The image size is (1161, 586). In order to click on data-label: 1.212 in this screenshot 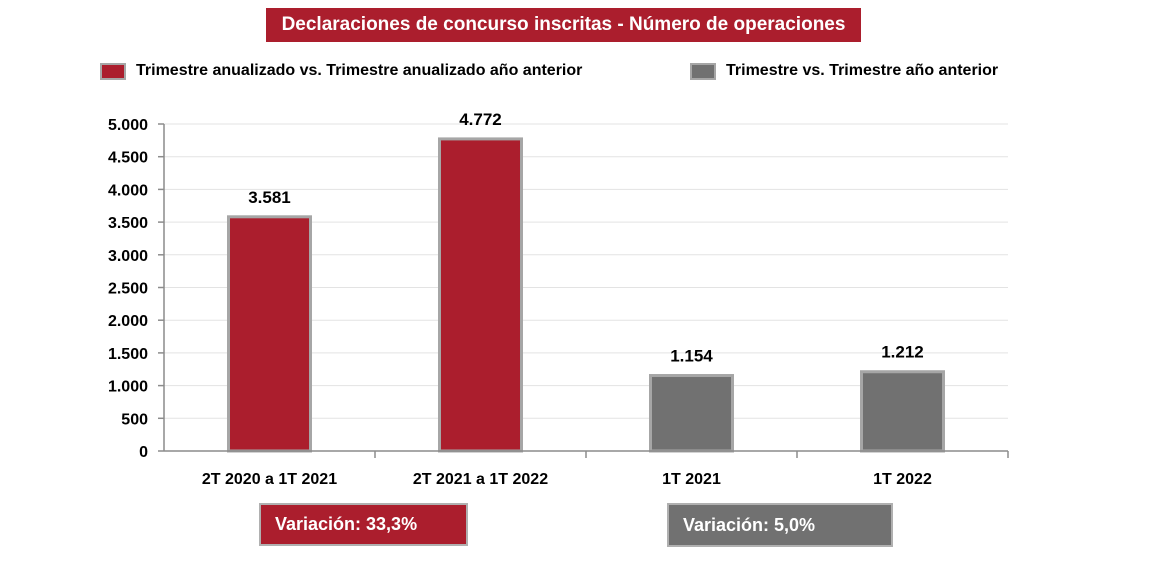, I will do `click(902, 352)`.